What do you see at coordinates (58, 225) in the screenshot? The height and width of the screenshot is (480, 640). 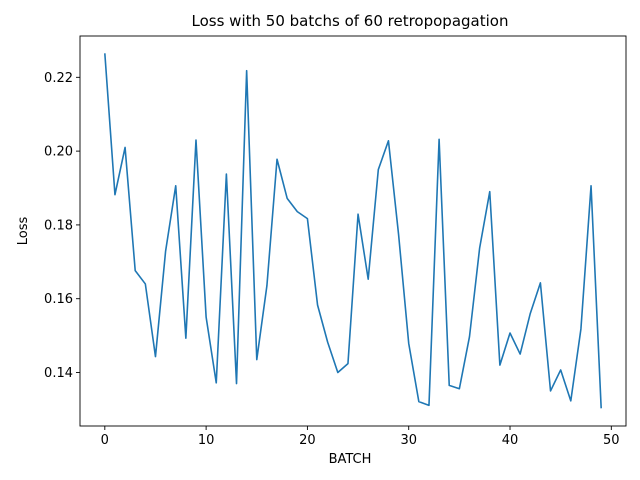 I see `y-tick-label: 0.18` at bounding box center [58, 225].